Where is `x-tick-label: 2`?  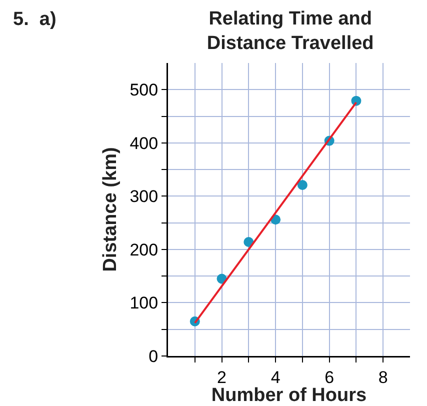 x-tick-label: 2 is located at coordinates (222, 377).